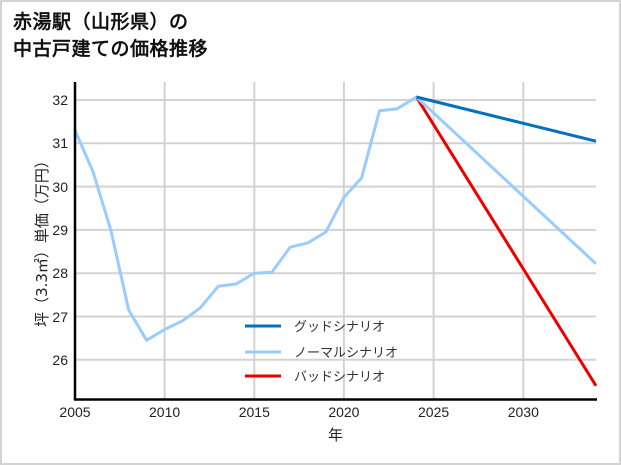  What do you see at coordinates (60, 273) in the screenshot?
I see `y-tick-label: 28` at bounding box center [60, 273].